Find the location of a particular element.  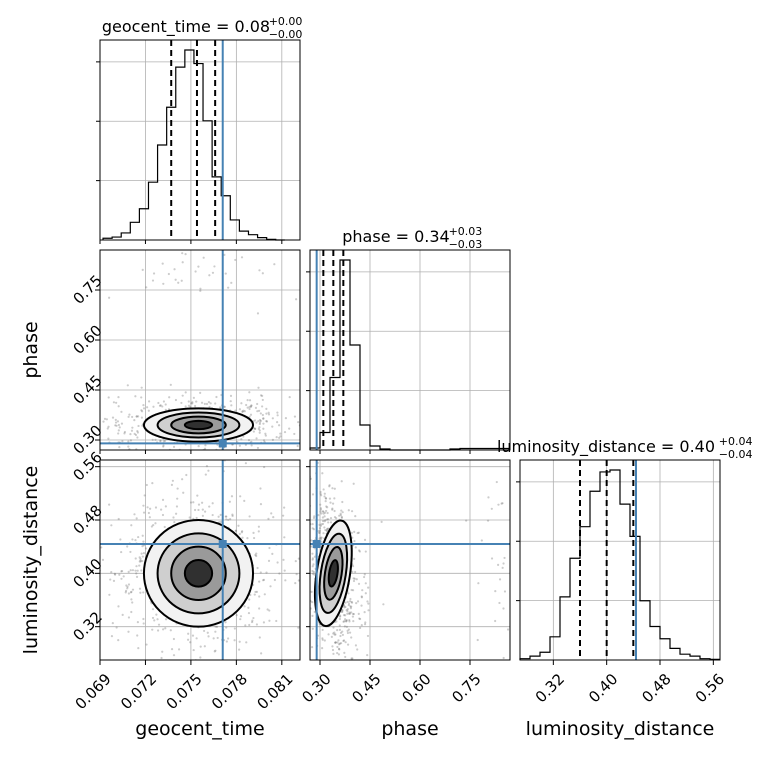

contour-line is located at coordinates (333, 573).